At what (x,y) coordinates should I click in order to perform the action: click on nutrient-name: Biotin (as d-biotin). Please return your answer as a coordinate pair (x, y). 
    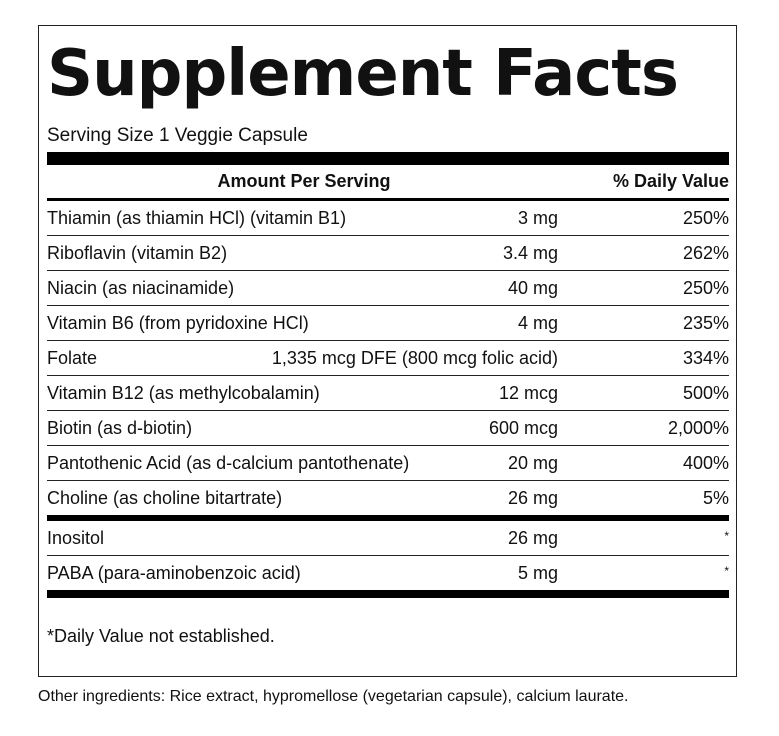
    Looking at the image, I should click on (120, 427).